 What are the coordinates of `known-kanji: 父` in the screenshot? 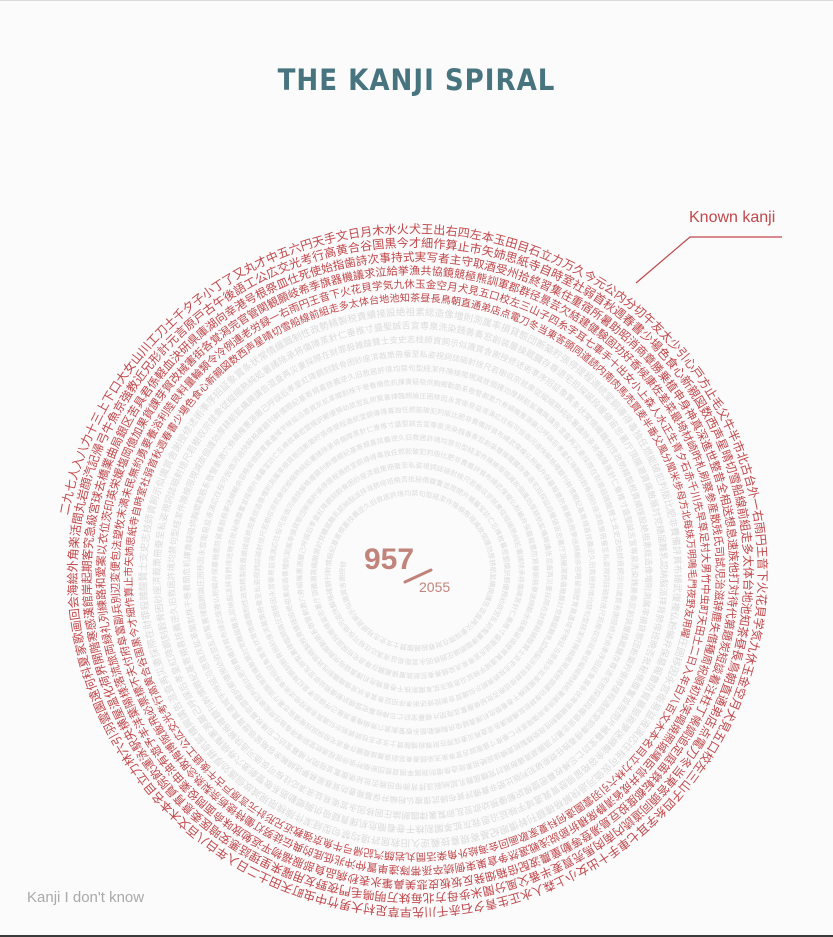 It's located at (523, 880).